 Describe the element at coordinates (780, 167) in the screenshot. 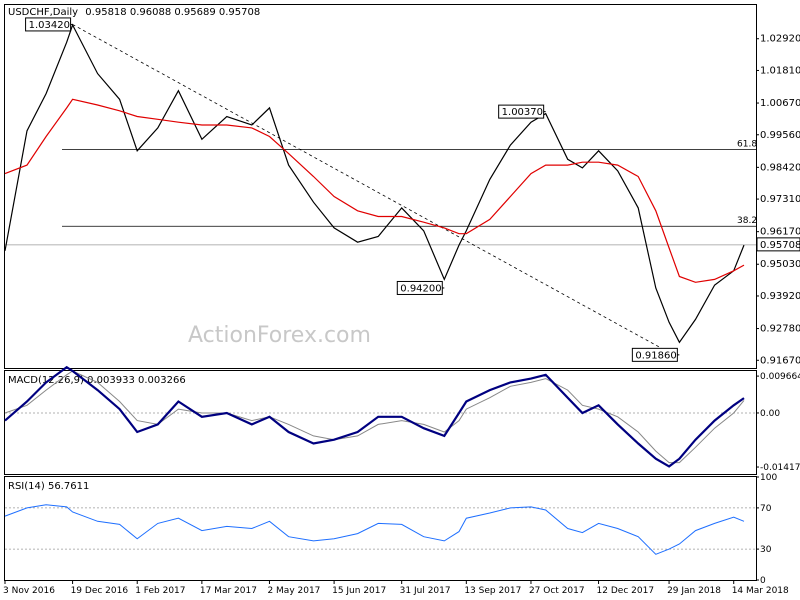

I see `price-tick-label: 0.98420` at that location.